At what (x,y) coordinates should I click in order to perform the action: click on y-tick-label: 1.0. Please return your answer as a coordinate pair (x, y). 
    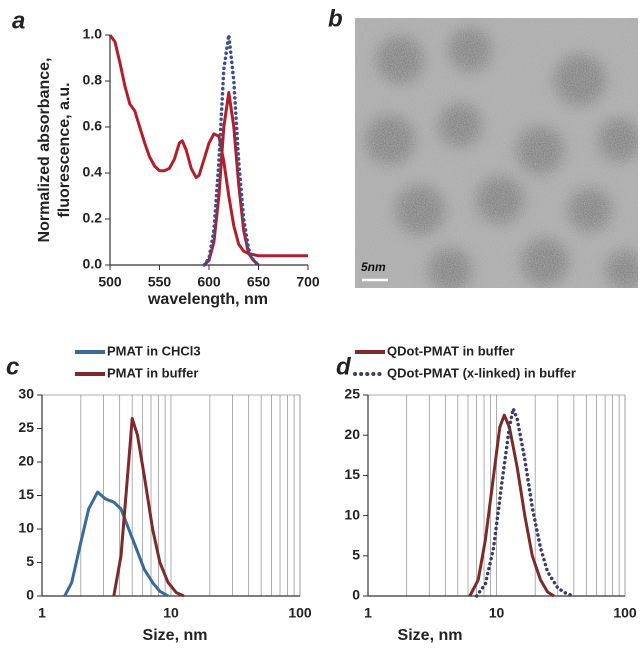
    Looking at the image, I should click on (93, 34).